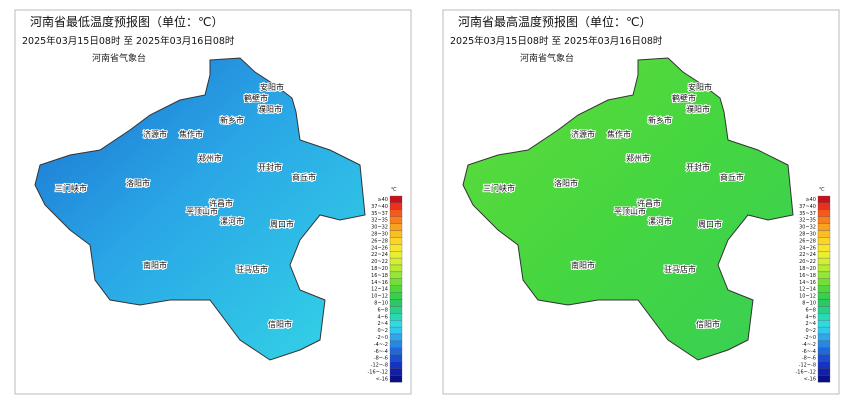 The width and height of the screenshot is (854, 403). I want to click on city-label: 鹤壁市, so click(684, 98).